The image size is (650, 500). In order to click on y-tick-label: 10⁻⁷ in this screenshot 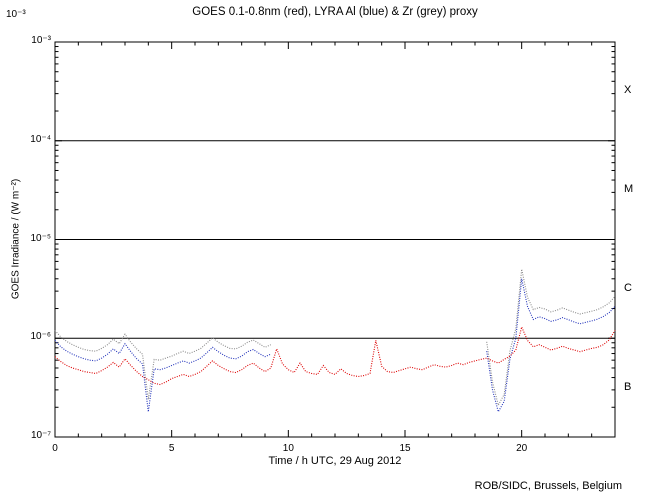, I will do `click(40, 435)`.